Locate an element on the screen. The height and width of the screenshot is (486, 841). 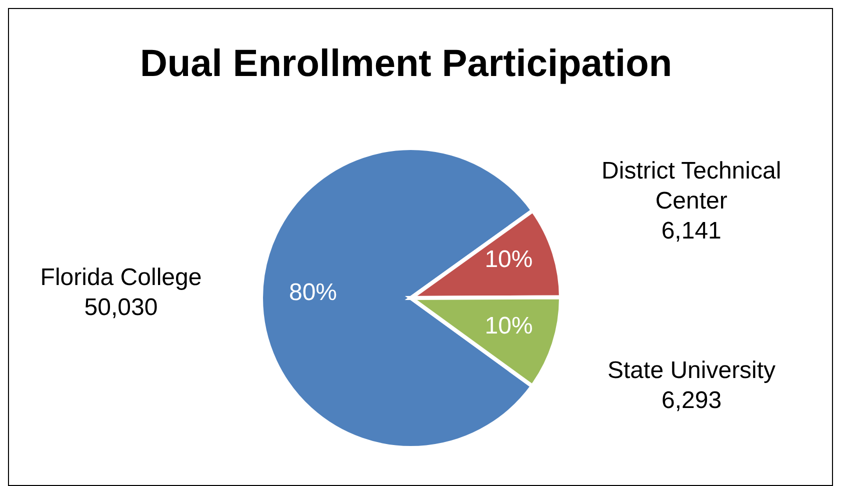
data-label: 50,030 is located at coordinates (121, 307).